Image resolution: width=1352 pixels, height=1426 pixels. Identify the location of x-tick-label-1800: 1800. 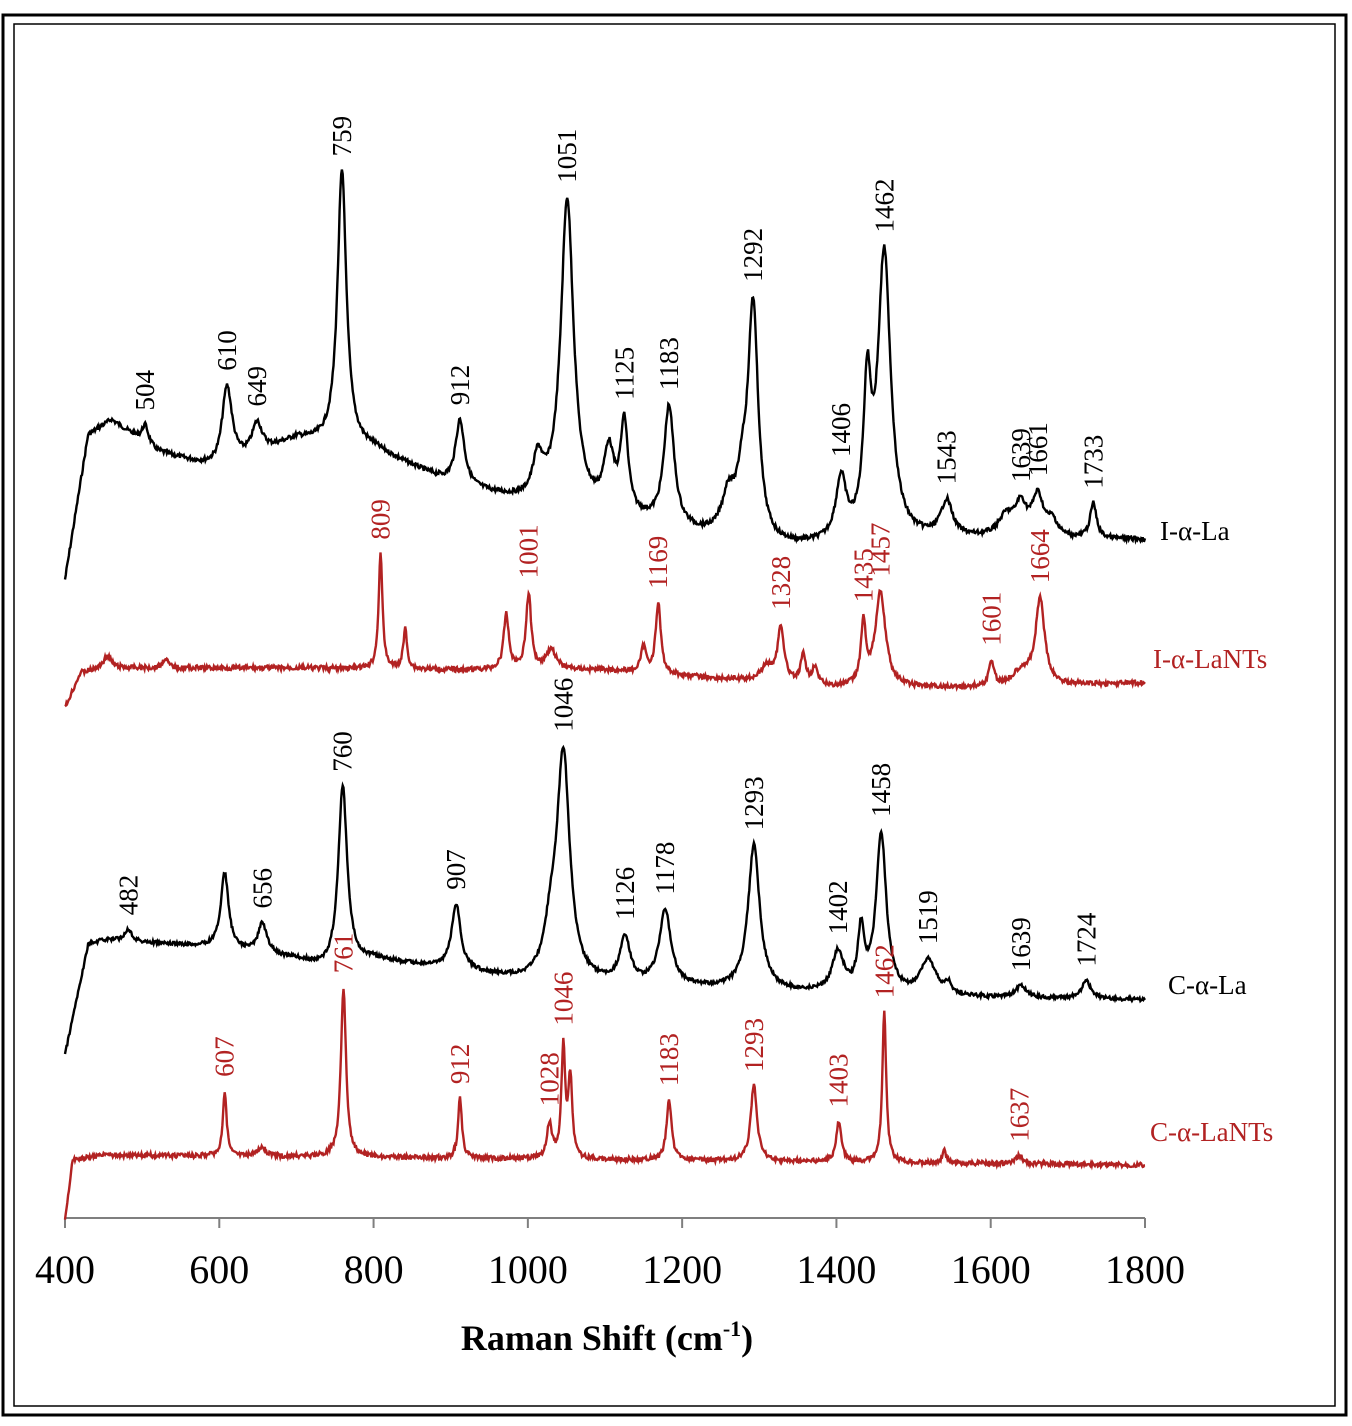
(1145, 1269).